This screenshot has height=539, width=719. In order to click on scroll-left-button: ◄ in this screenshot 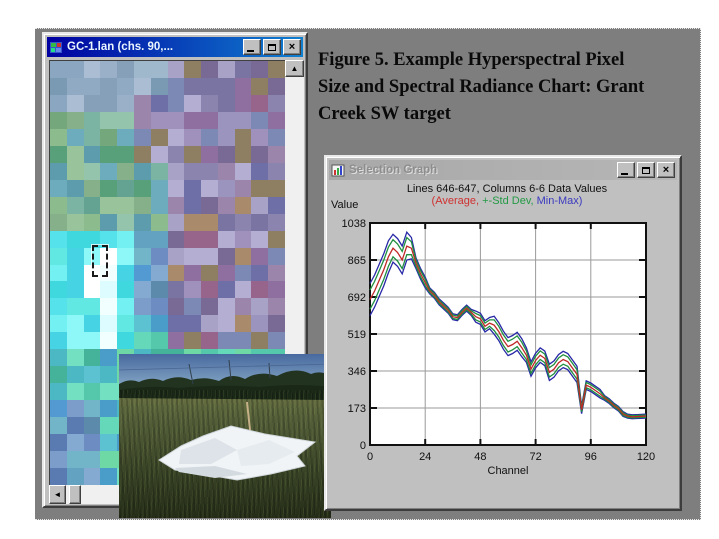, I will do `click(57, 494)`.